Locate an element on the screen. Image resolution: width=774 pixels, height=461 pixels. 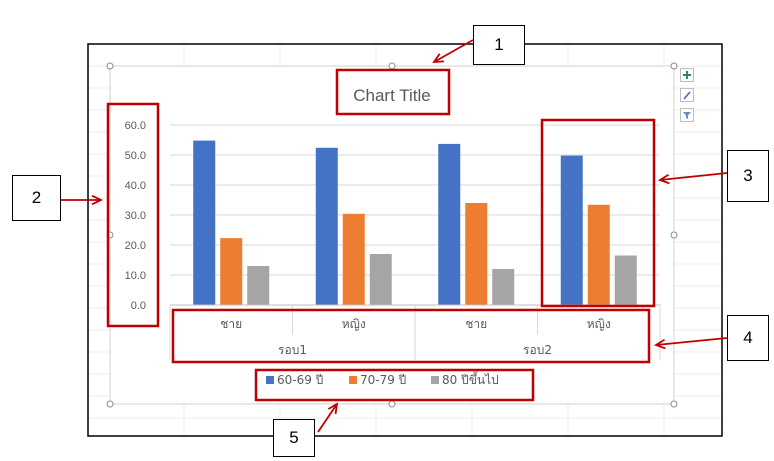
chart-styles-button is located at coordinates (687, 95).